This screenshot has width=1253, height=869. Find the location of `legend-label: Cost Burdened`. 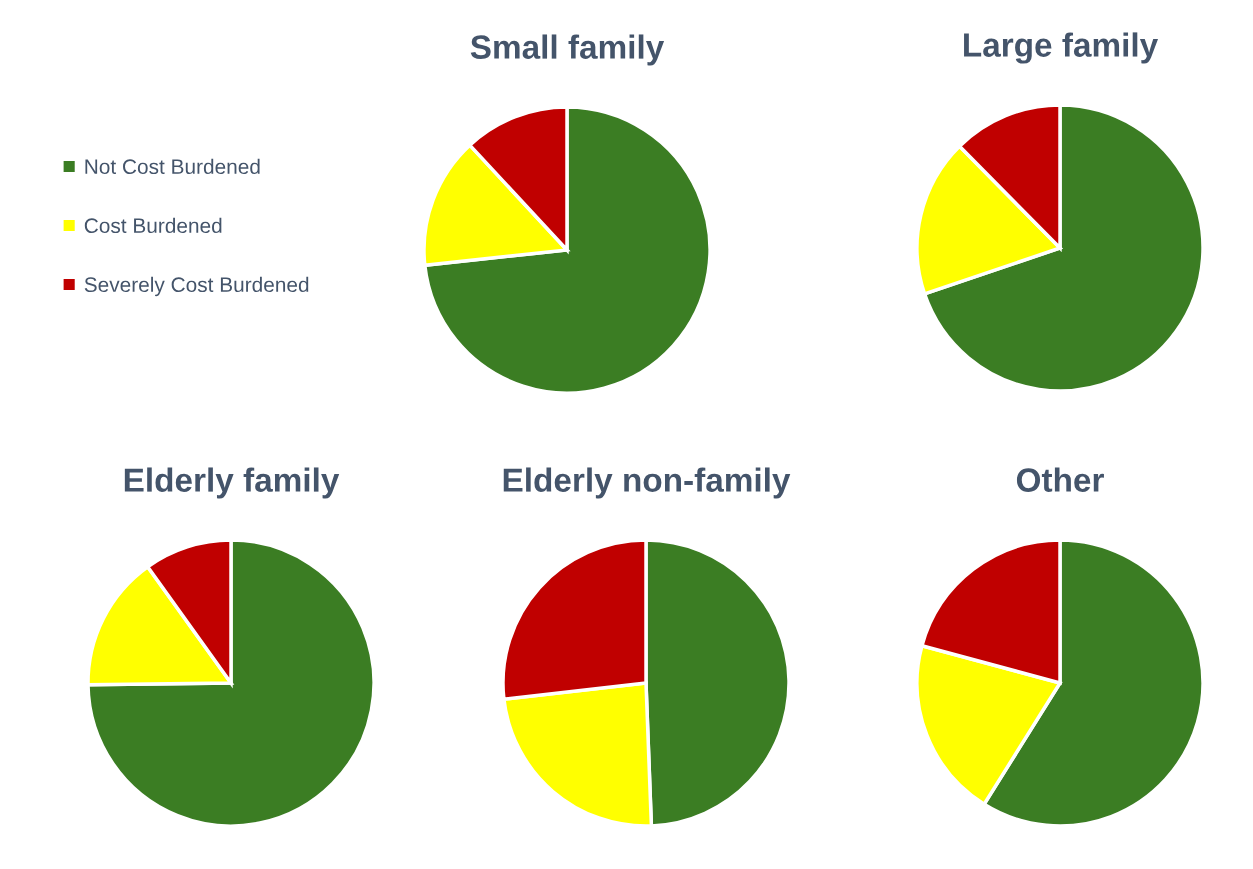

legend-label: Cost Burdened is located at coordinates (153, 225).